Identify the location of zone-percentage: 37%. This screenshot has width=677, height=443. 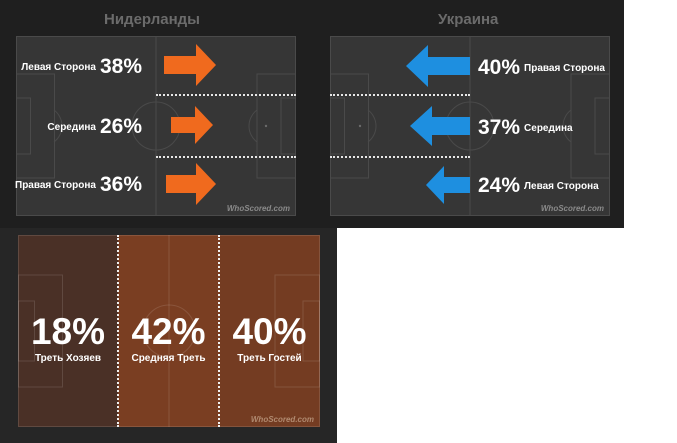
(499, 127).